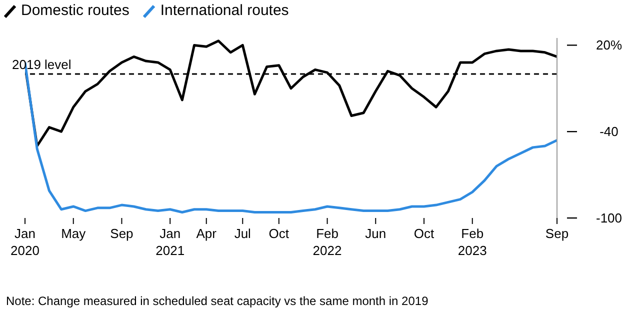  Describe the element at coordinates (224, 10) in the screenshot. I see `legend-label: International routes` at that location.